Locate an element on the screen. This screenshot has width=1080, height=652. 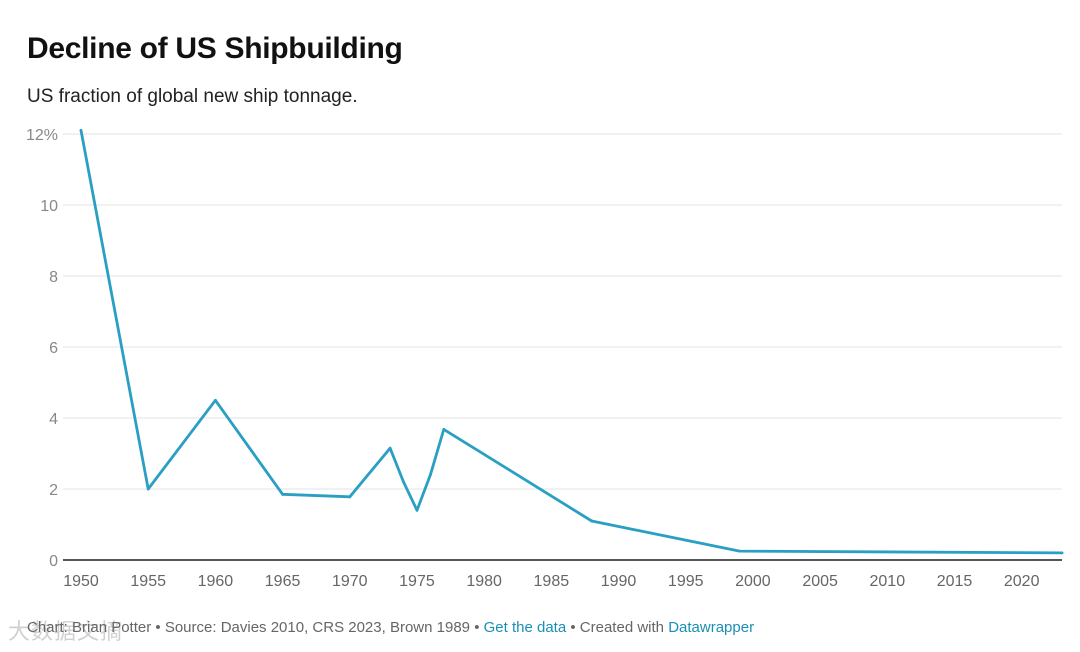
watermark: 大数据文摘 is located at coordinates (66, 631).